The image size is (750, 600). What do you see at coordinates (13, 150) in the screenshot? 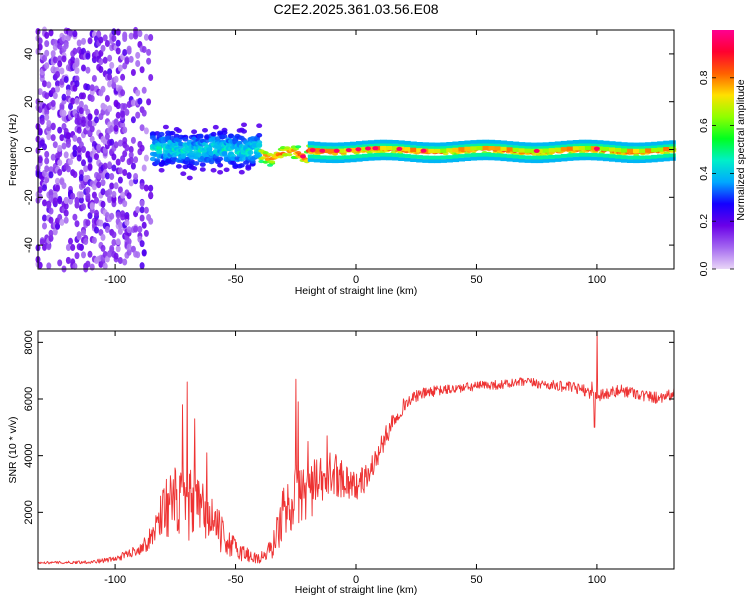
I see `spectrogram-y-axis-label: Frequency (Hz)` at bounding box center [13, 150].